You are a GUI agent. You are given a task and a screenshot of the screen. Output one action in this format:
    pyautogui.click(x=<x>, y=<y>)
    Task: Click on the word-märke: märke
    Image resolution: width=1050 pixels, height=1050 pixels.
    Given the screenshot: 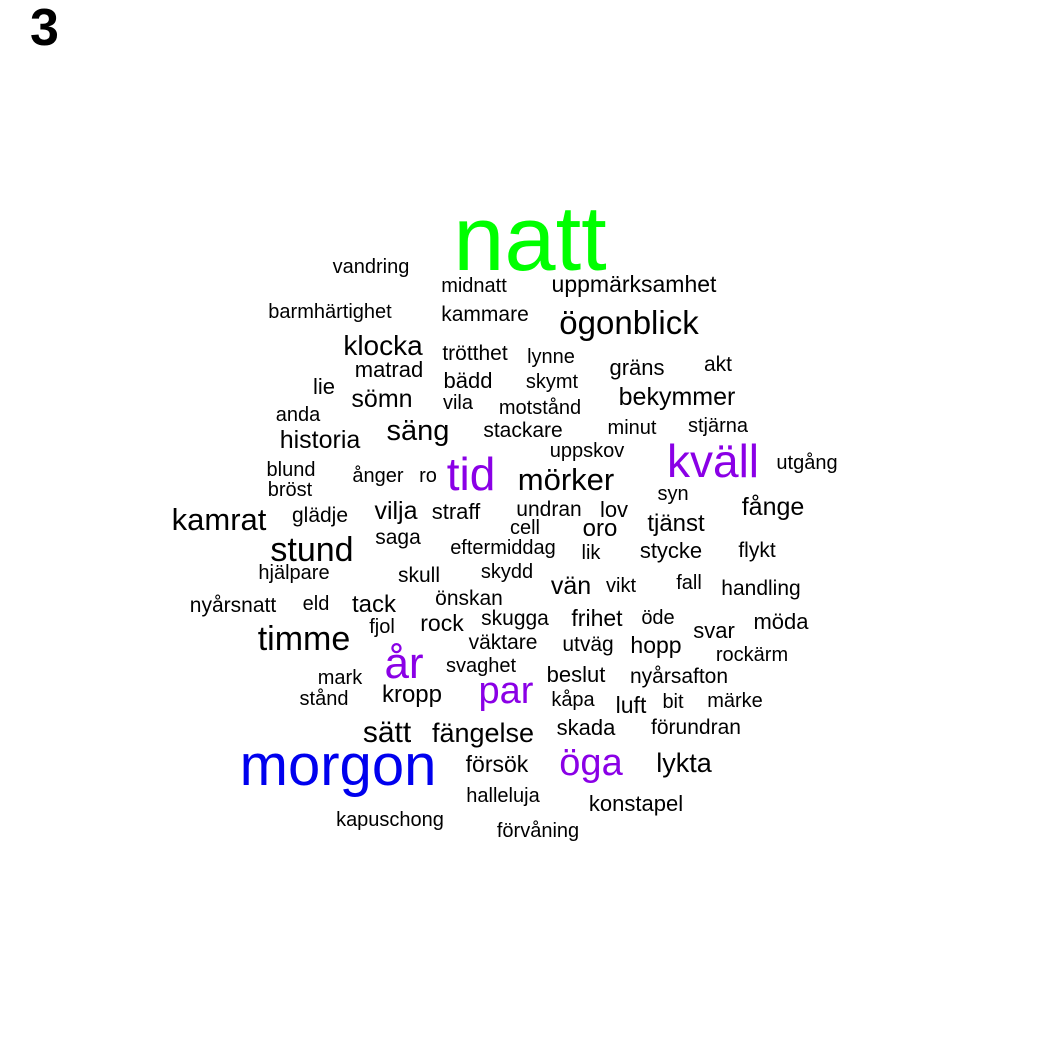 What is the action you would take?
    pyautogui.click(x=735, y=701)
    